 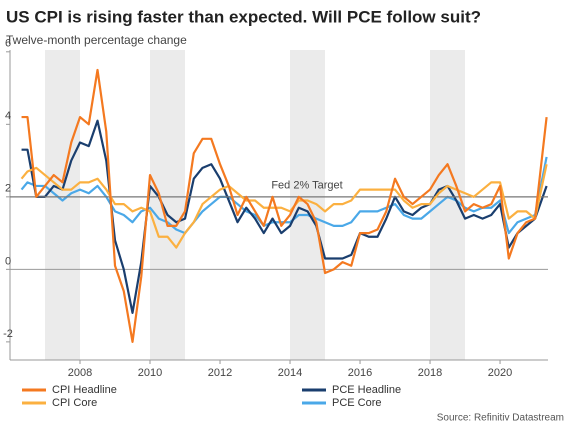 I want to click on legend-label: PCE Core, so click(x=357, y=403).